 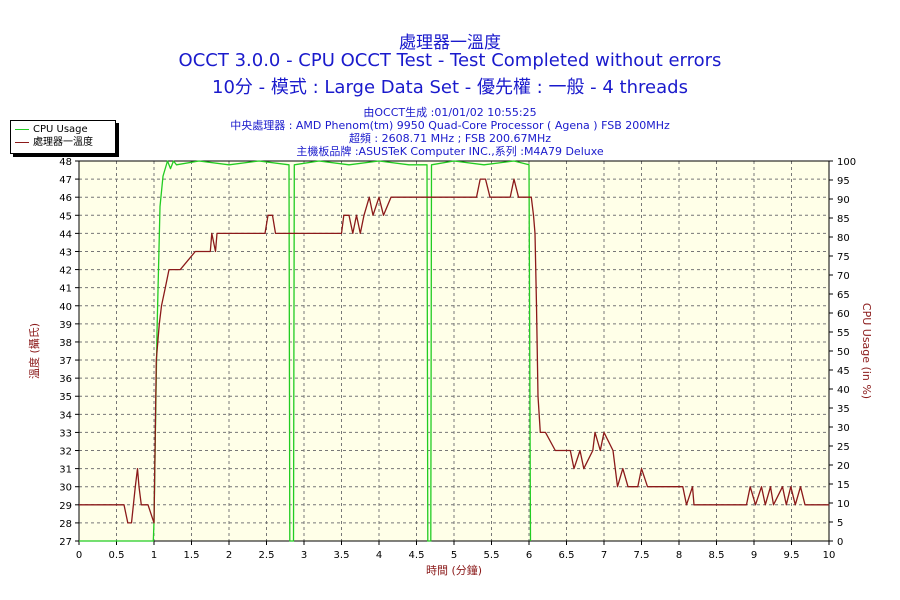 I want to click on y-left-tick-label: 42, so click(x=65, y=271).